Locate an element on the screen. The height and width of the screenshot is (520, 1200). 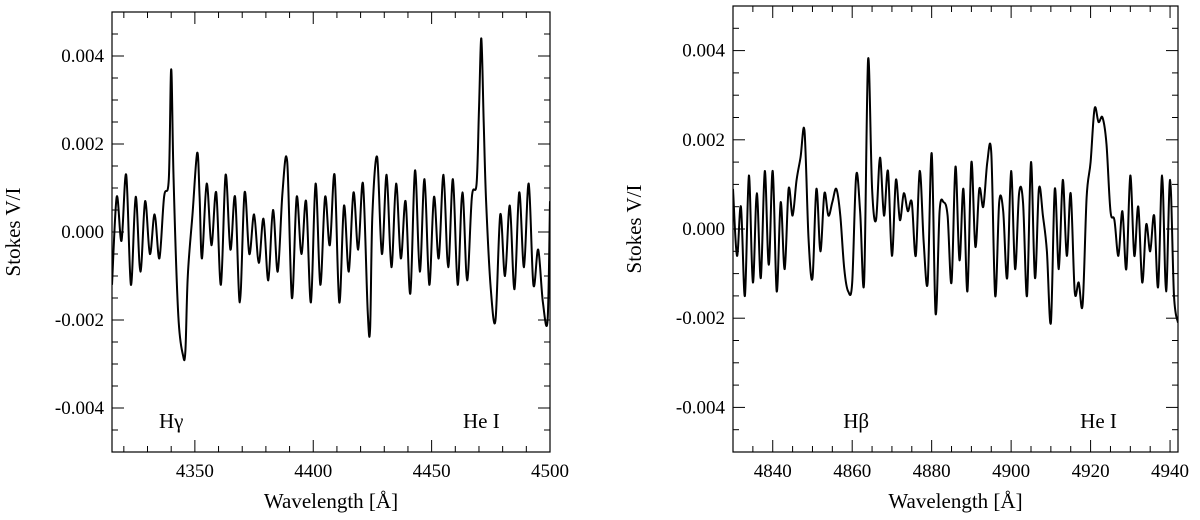
x-tick-label: 4840 is located at coordinates (773, 471).